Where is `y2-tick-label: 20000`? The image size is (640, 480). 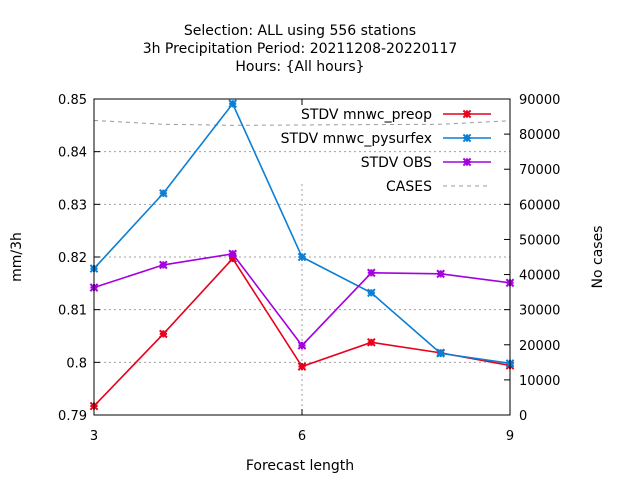 y2-tick-label: 20000 is located at coordinates (539, 346).